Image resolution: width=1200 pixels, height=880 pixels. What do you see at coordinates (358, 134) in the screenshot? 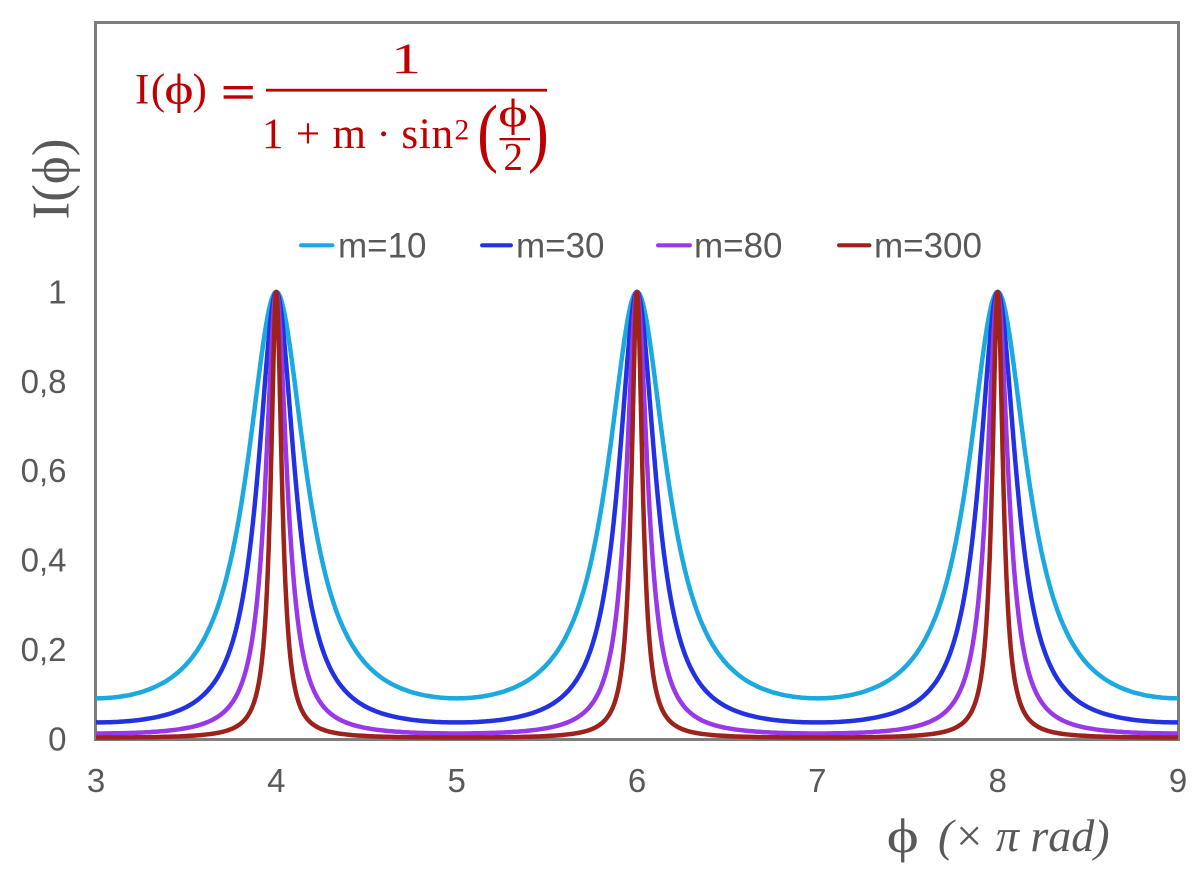
I see `svg-text: 1 + m ∙ sin` at bounding box center [358, 134].